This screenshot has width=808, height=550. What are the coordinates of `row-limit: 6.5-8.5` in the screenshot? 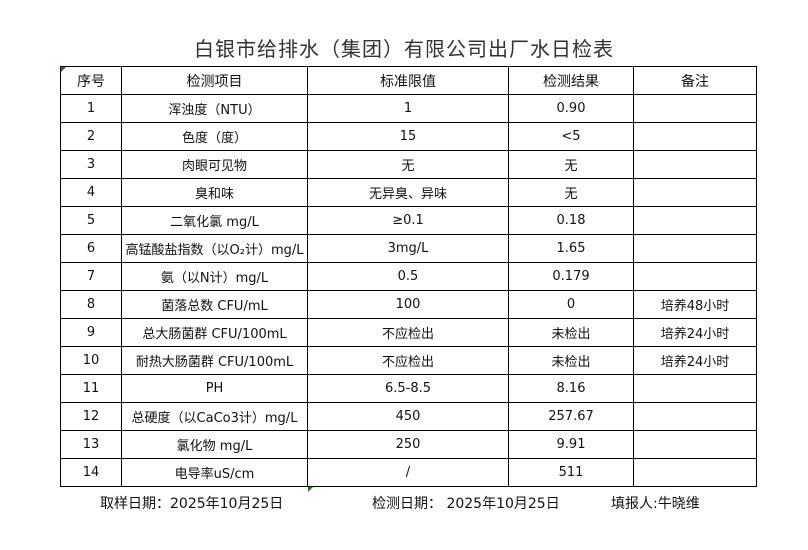 It's located at (408, 388).